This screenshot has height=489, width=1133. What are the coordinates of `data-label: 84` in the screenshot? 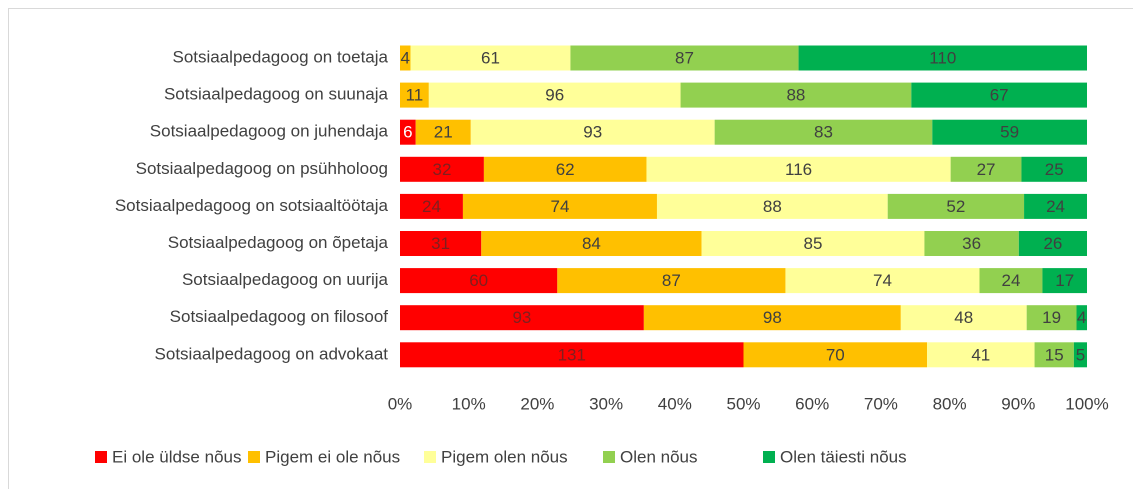 It's located at (591, 243).